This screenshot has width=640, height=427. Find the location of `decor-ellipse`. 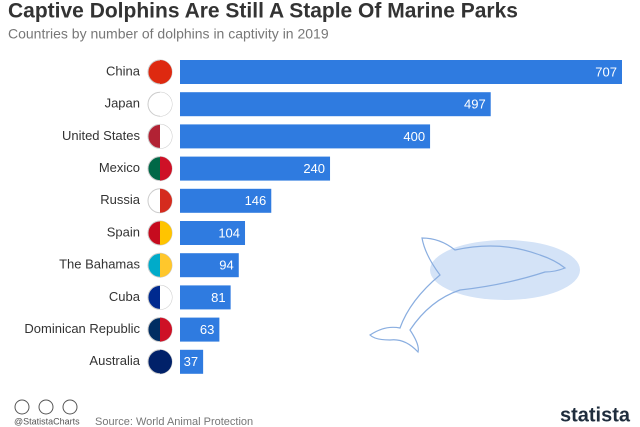

decor-ellipse is located at coordinates (505, 270).